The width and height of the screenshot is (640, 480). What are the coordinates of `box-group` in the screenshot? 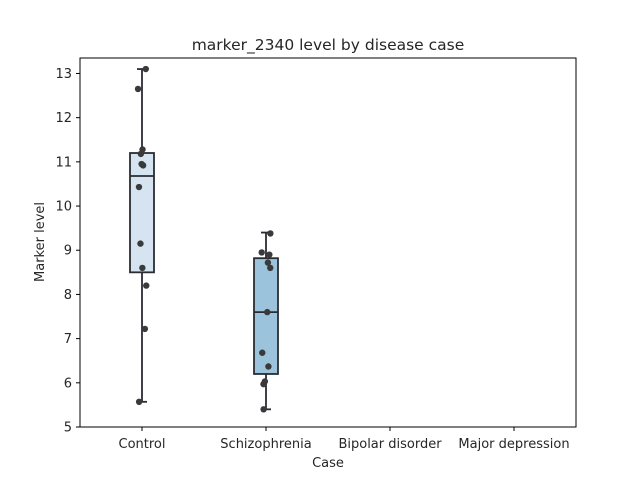 It's located at (142, 235).